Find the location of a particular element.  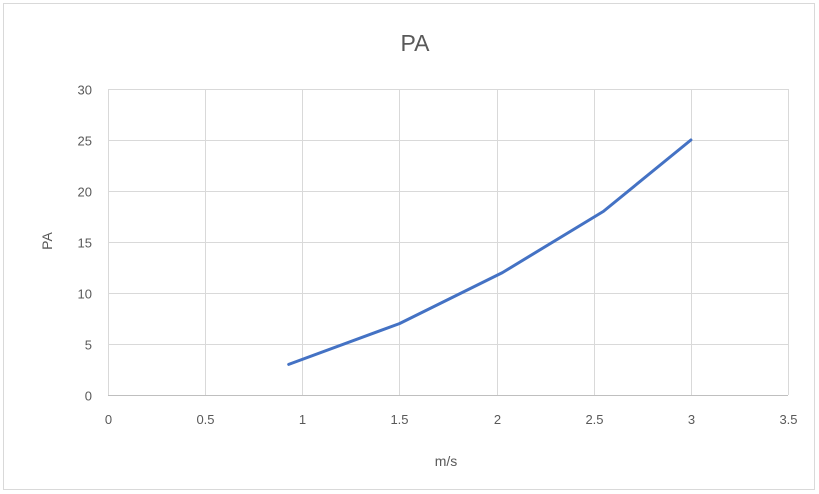

x-tick-label: 1 is located at coordinates (302, 419).